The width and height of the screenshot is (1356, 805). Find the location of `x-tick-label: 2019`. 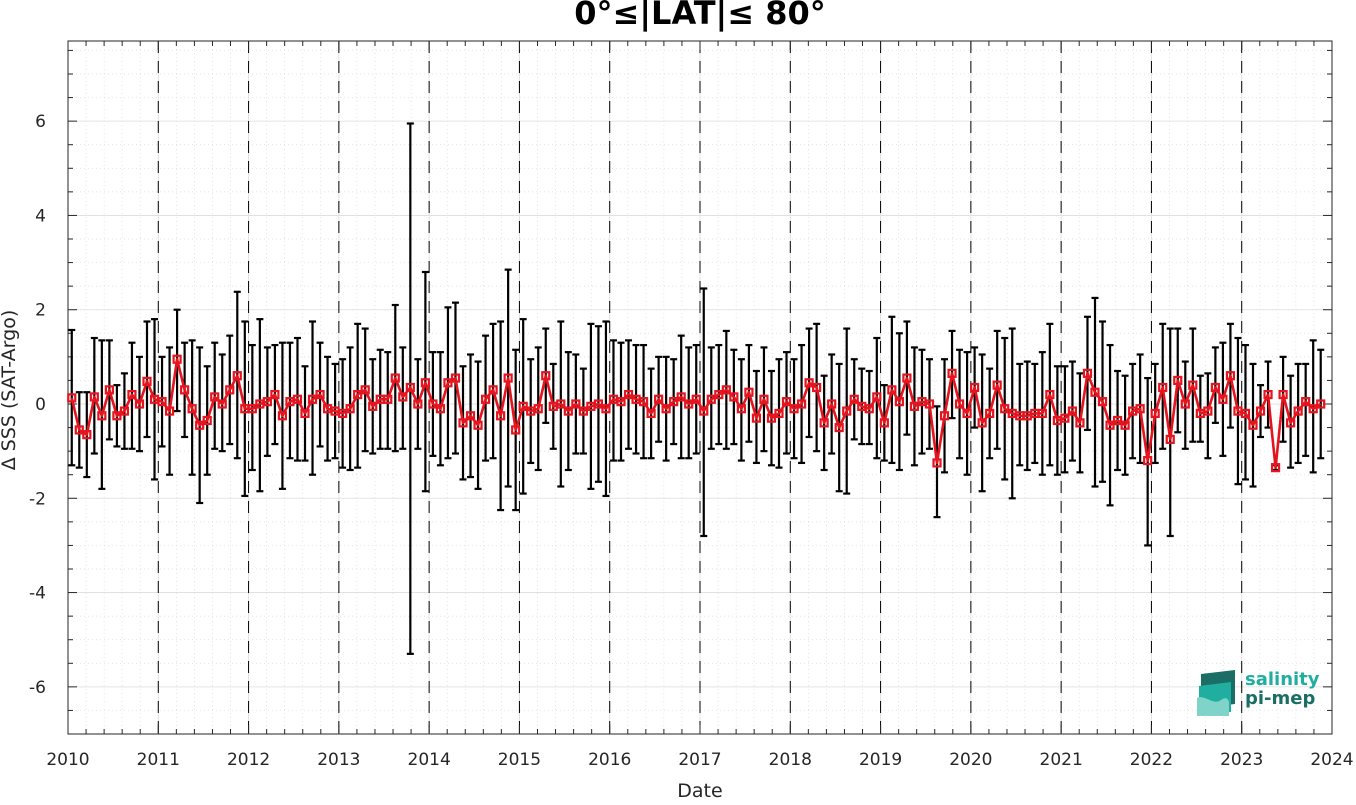

x-tick-label: 2019 is located at coordinates (880, 760).